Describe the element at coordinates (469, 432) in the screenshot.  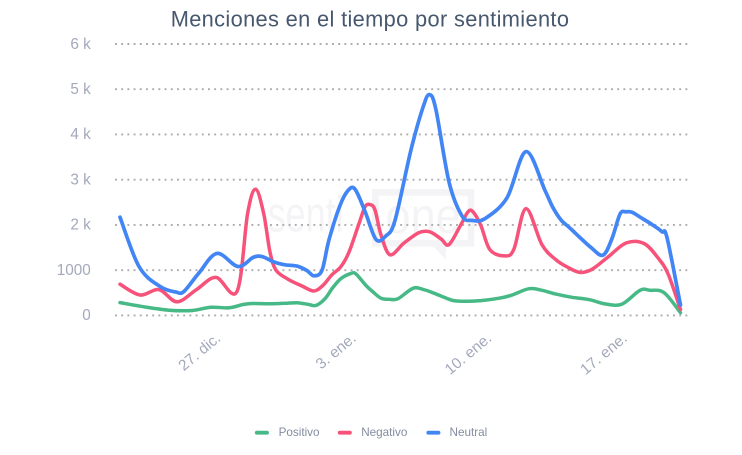
I see `svg-text: Neutral` at that location.